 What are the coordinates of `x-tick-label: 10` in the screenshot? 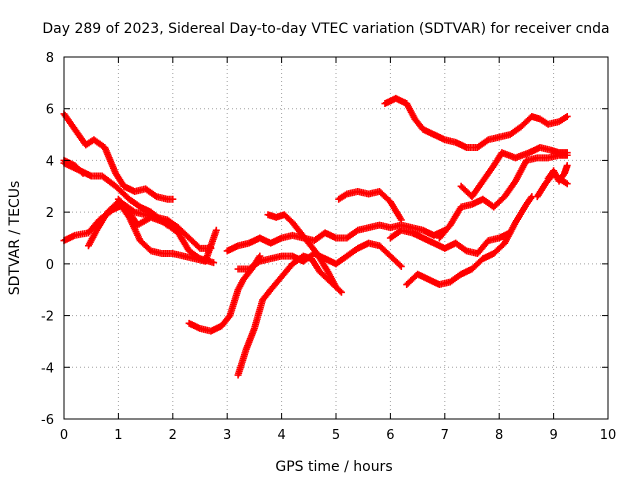 It's located at (608, 435).